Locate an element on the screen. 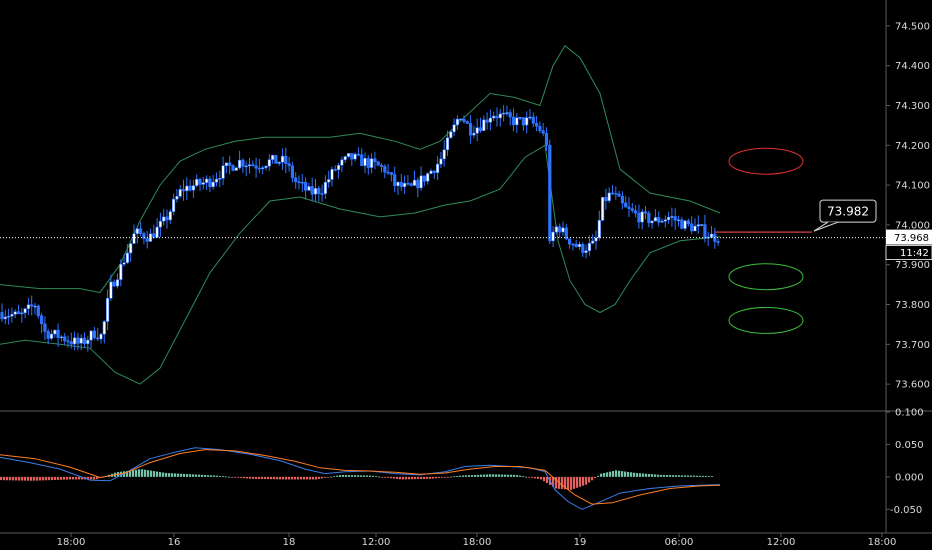  macd-line is located at coordinates (360, 478).